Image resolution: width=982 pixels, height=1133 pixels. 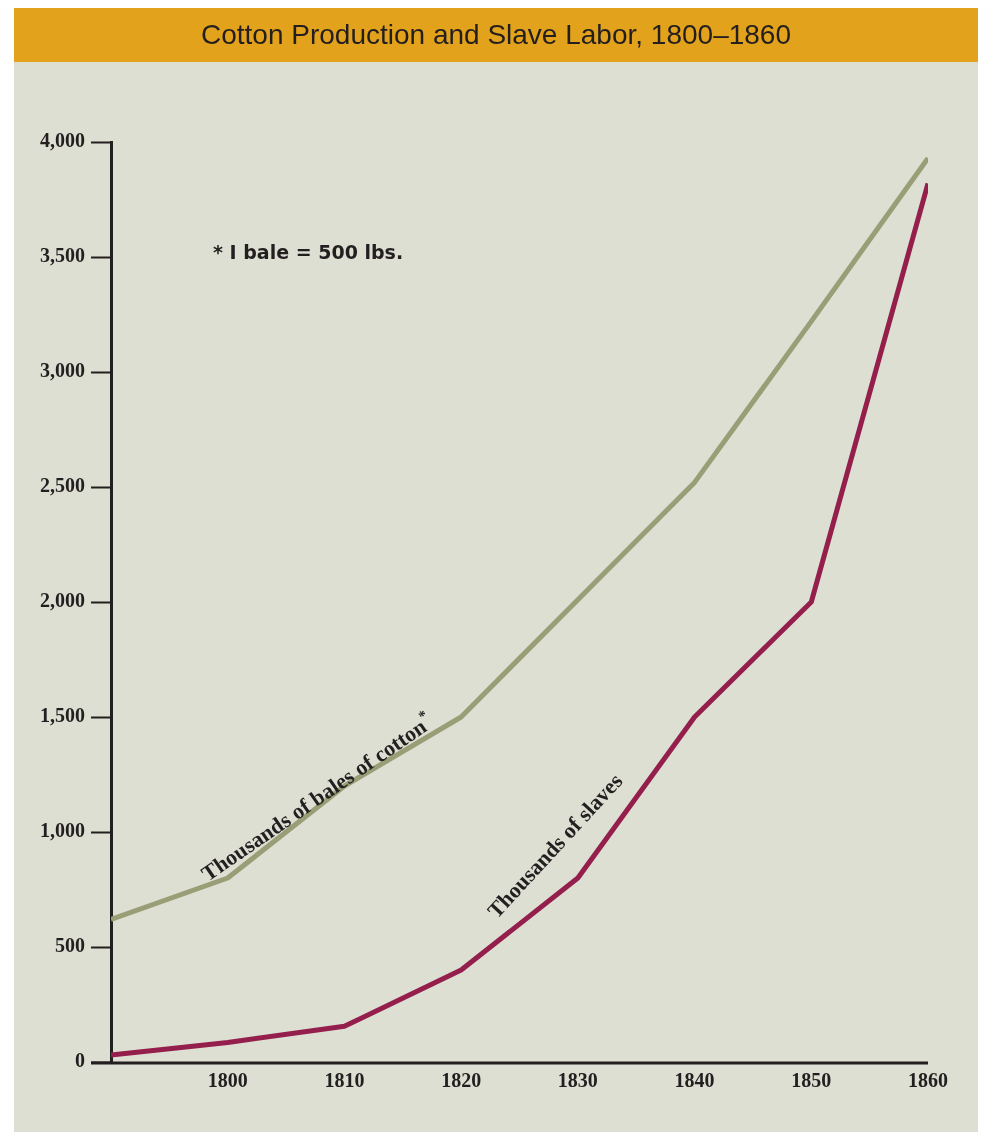 I want to click on y-tick-label: 1,000, so click(x=62, y=830).